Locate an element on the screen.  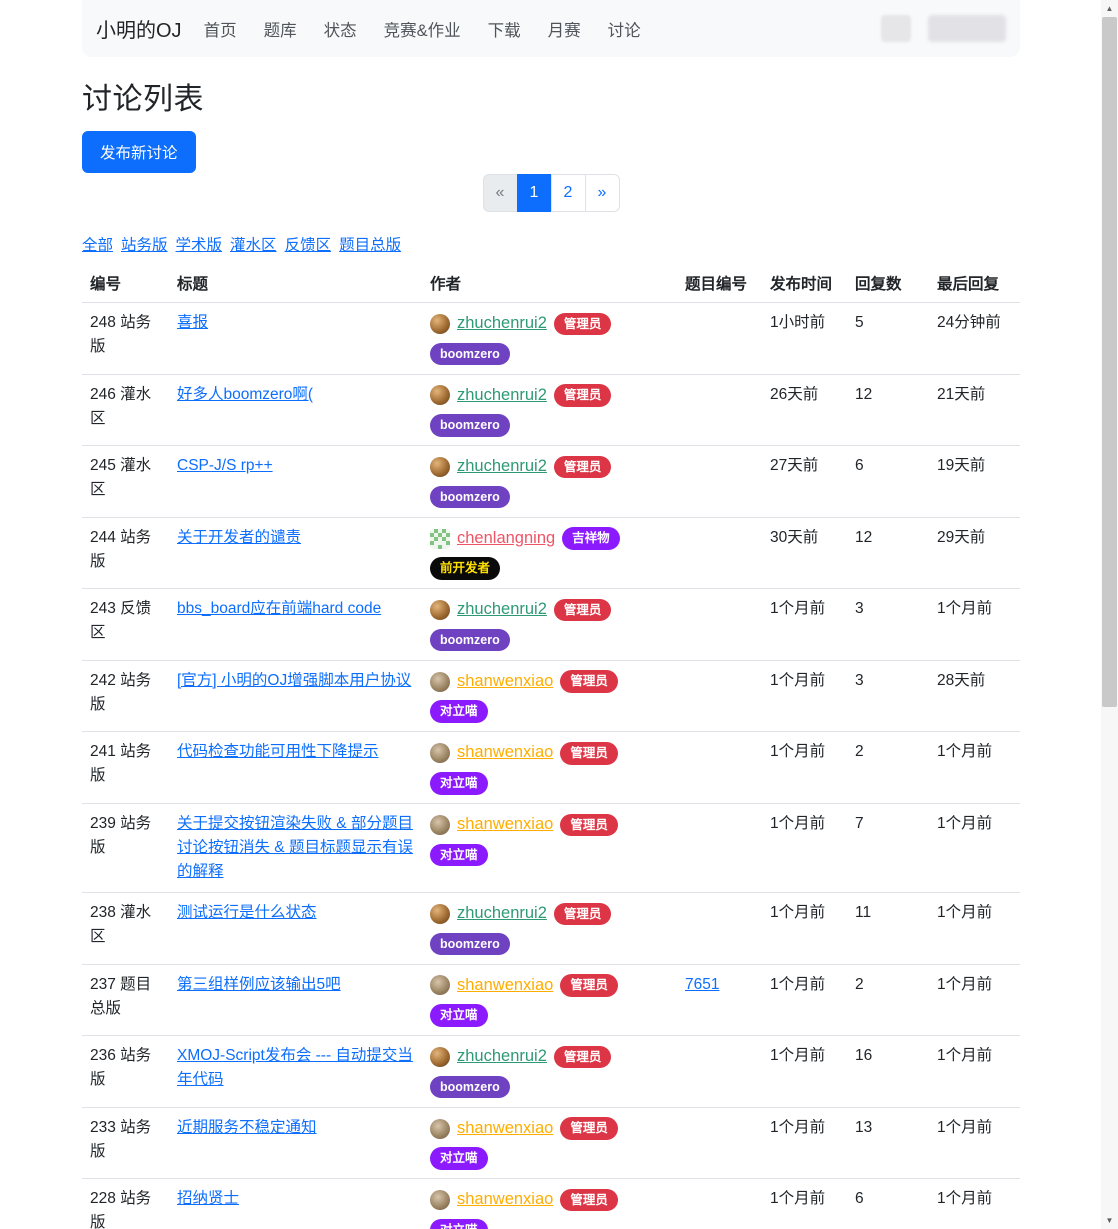
discussion-title-link: 近期服务不稳定通知 is located at coordinates (247, 1127).